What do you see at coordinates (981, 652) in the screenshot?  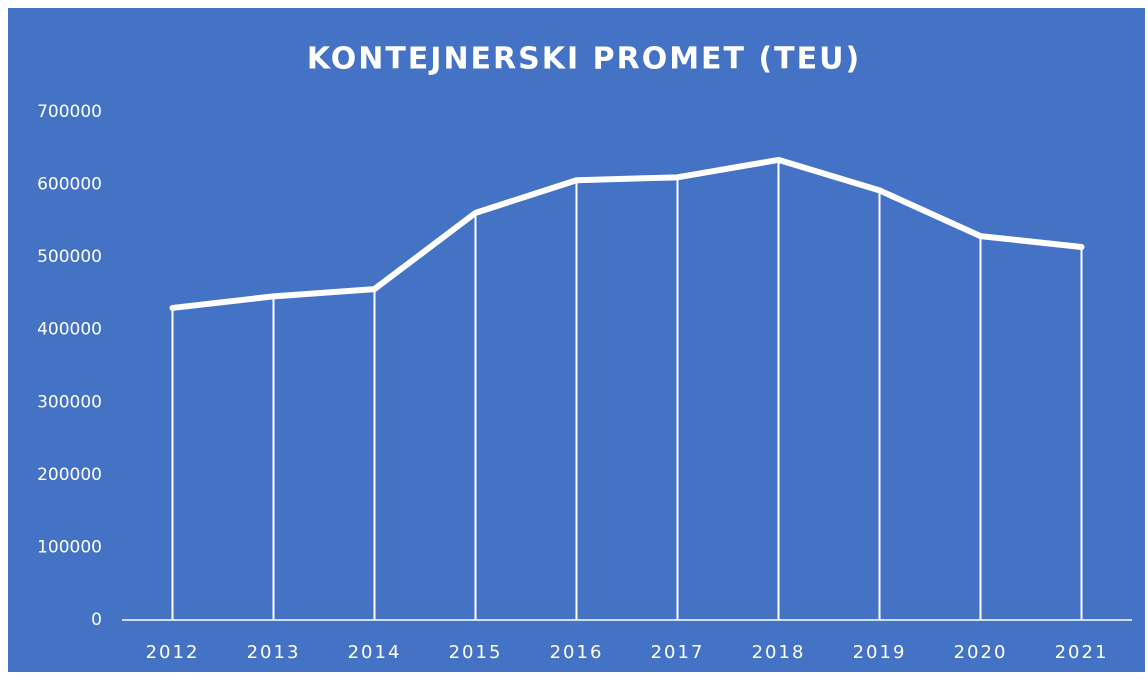 I see `x-tick-label: 2020` at bounding box center [981, 652].